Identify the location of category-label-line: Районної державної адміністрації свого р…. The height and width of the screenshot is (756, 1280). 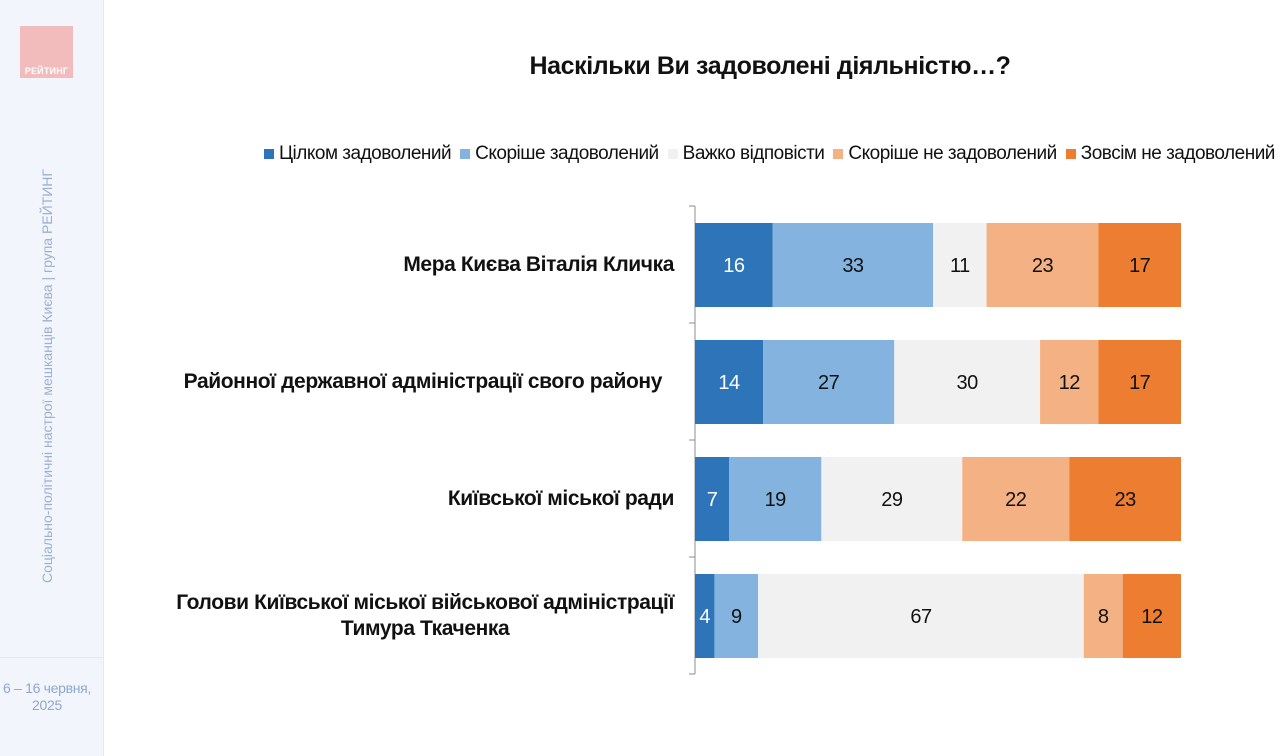
(423, 381).